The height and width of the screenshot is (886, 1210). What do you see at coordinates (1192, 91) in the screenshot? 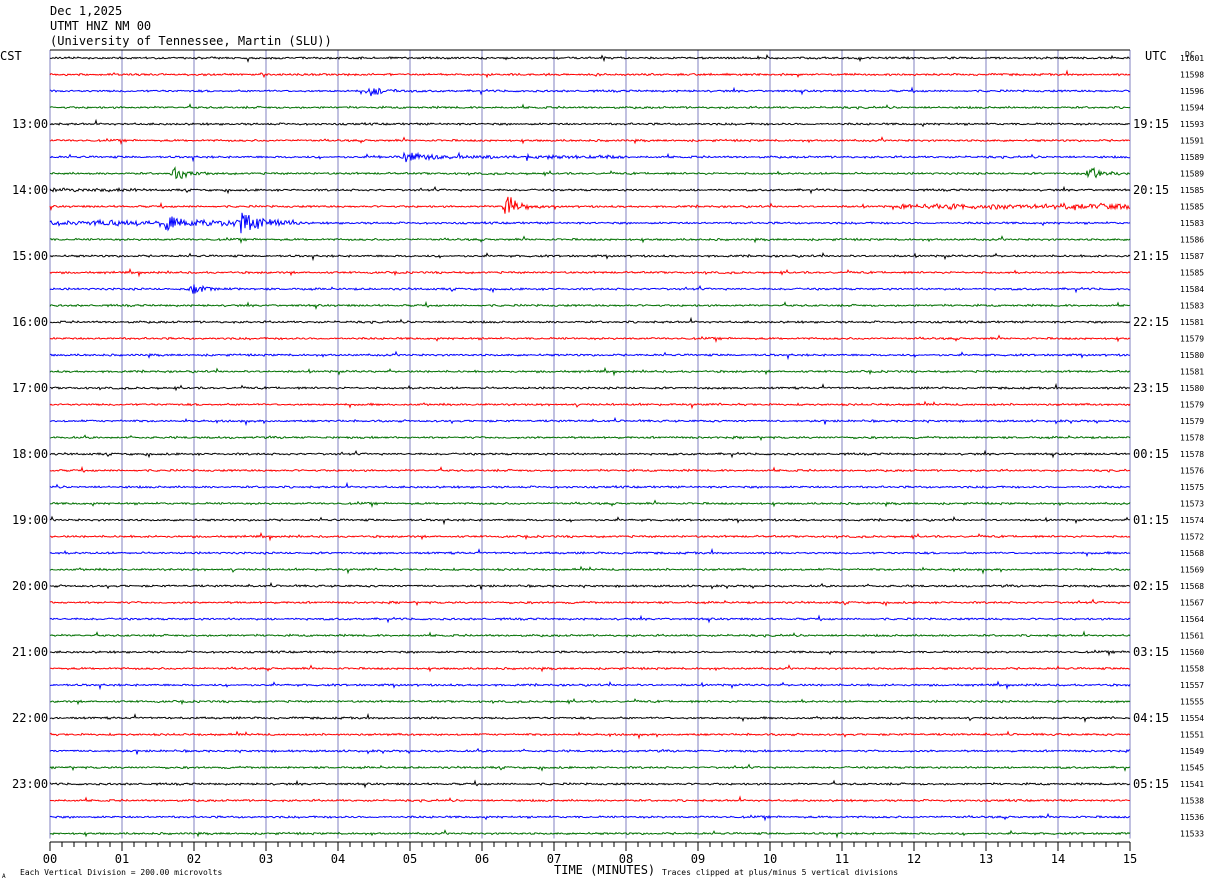
I see `dc-value-label: 11596` at bounding box center [1192, 91].